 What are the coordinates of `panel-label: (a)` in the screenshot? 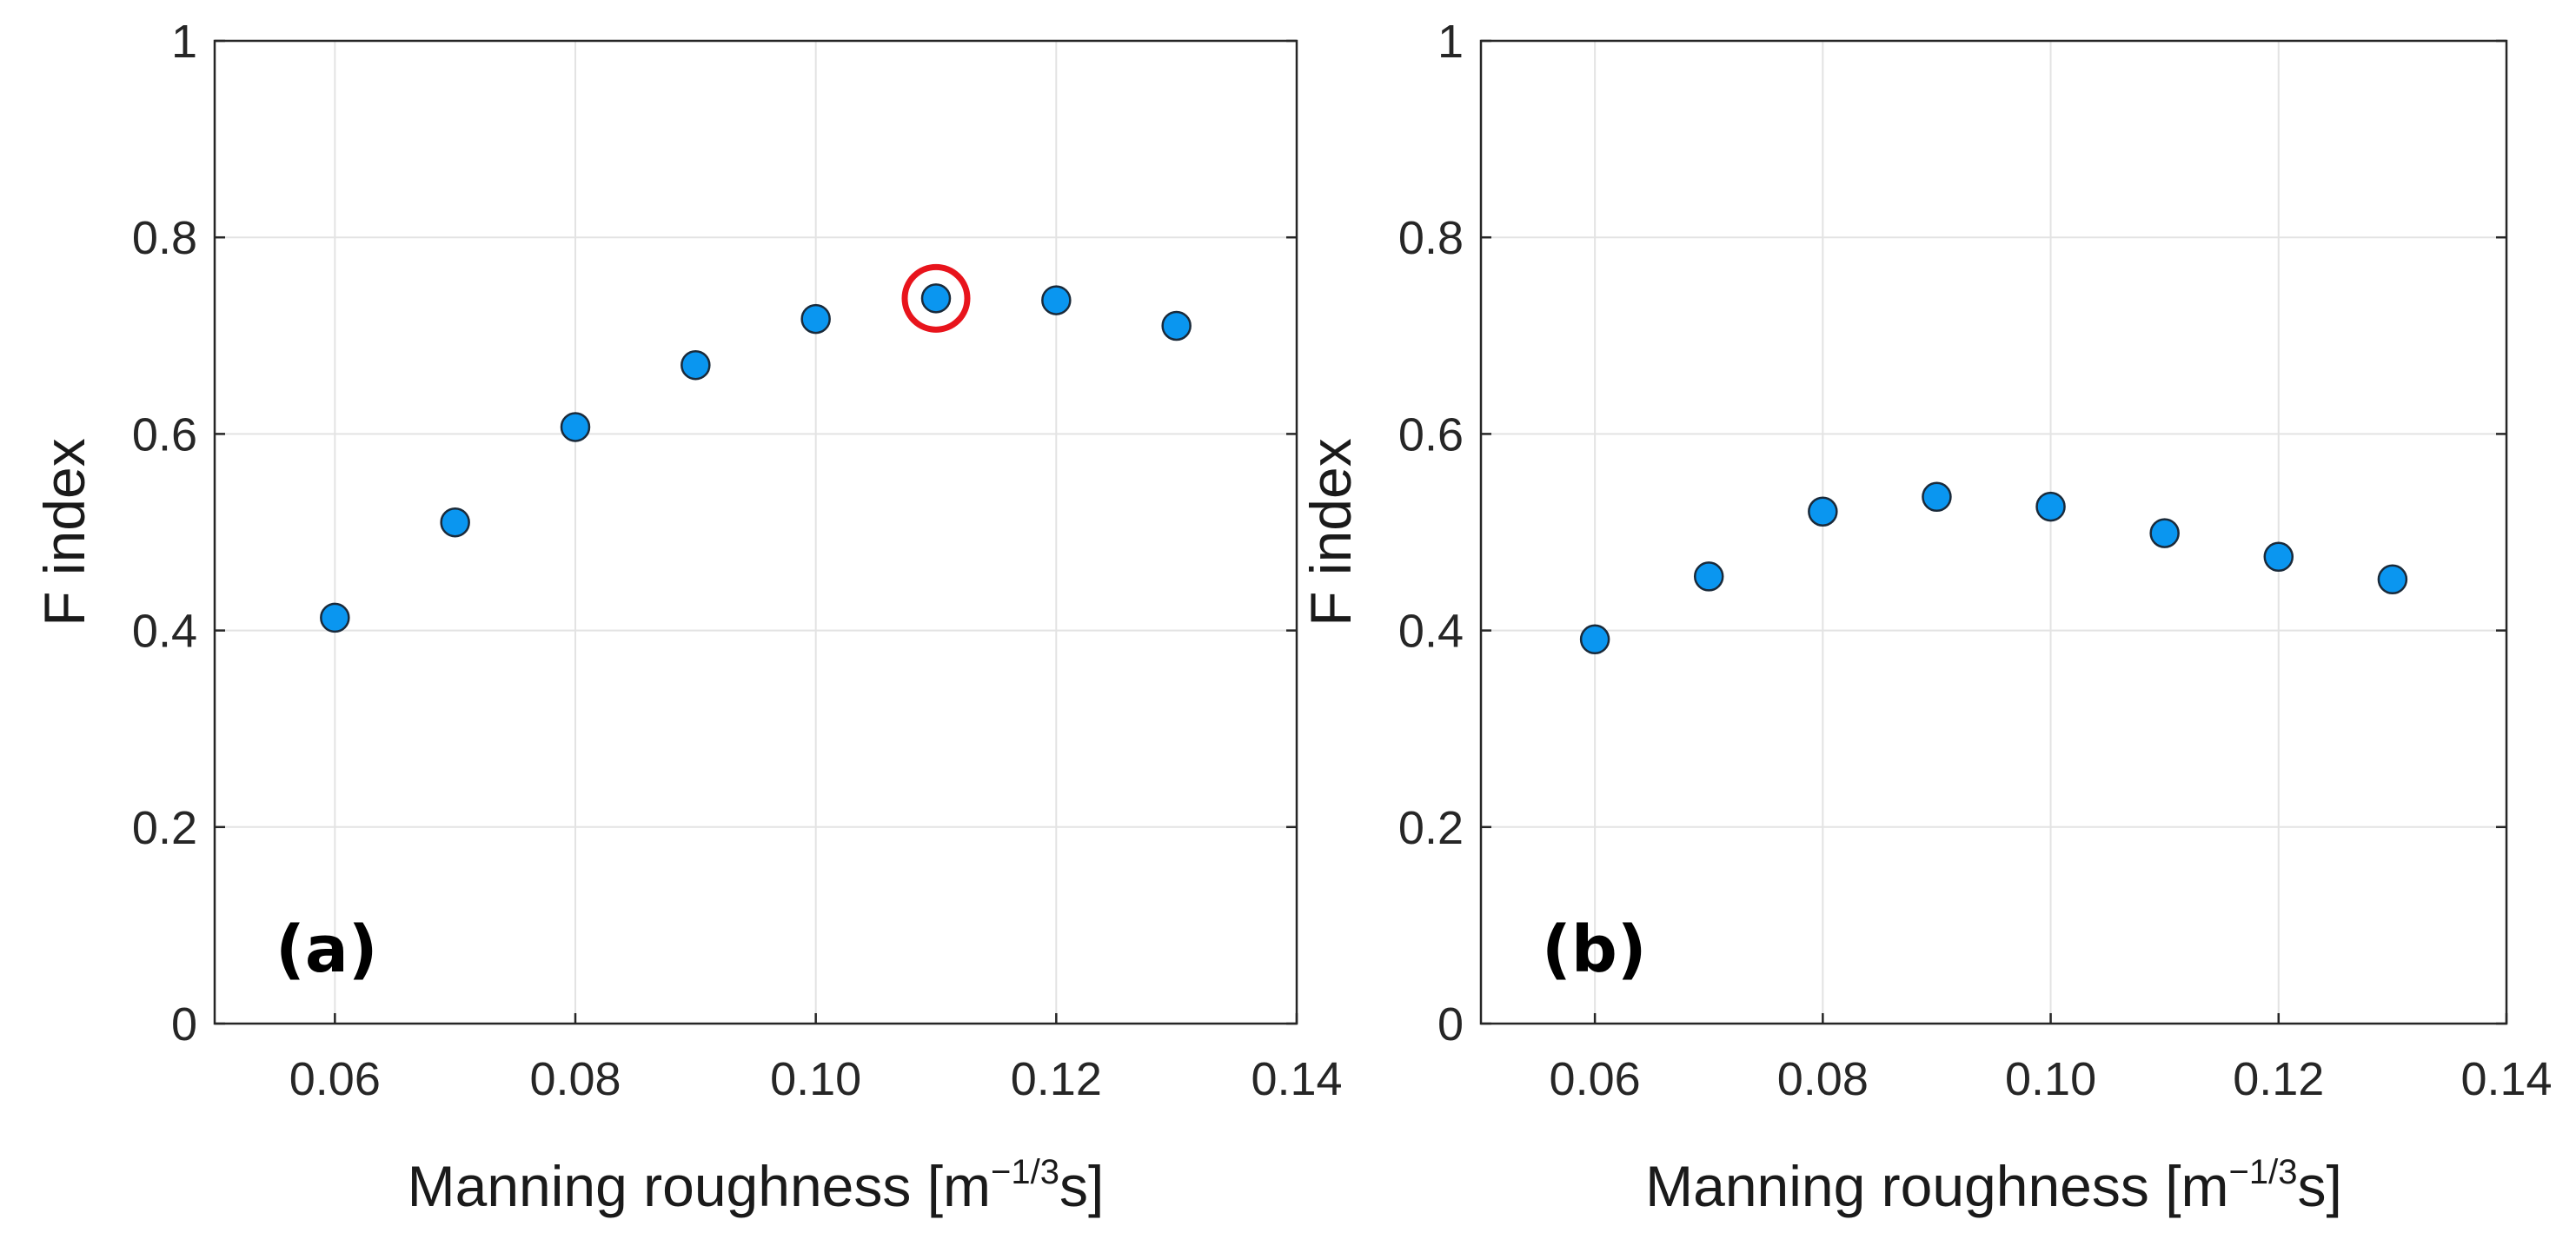 It's located at (327, 949).